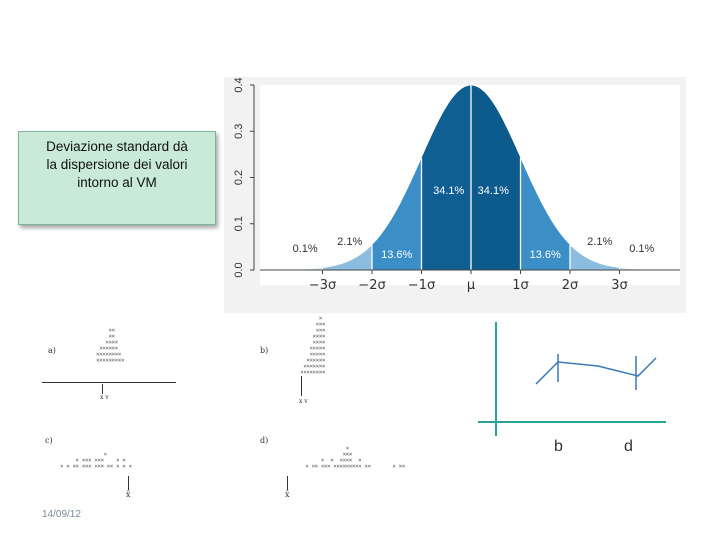 Image resolution: width=720 pixels, height=540 pixels. Describe the element at coordinates (493, 191) in the screenshot. I see `region-label-4: 34.1%` at that location.